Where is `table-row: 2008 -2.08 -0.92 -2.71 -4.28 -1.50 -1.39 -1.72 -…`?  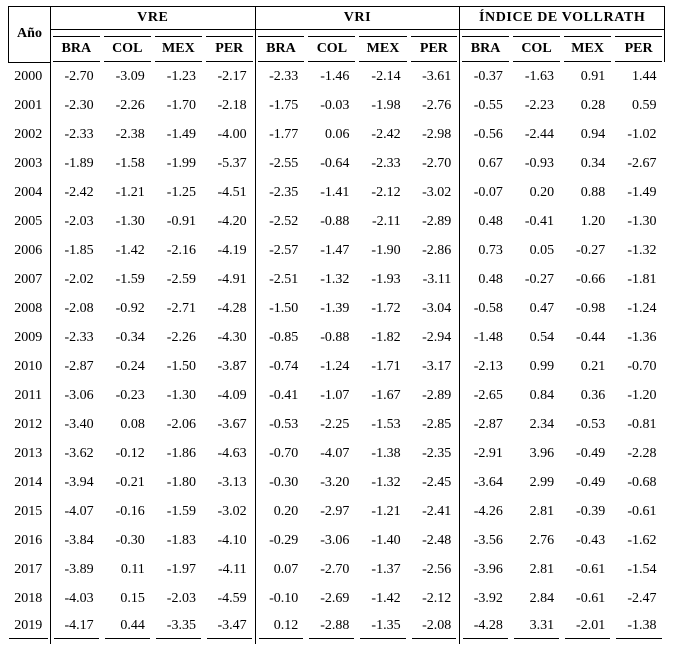
table-row: 2008 -2.08 -0.92 -2.71 -4.28 -1.50 -1.39 -1.72 -… is located at coordinates (336, 308).